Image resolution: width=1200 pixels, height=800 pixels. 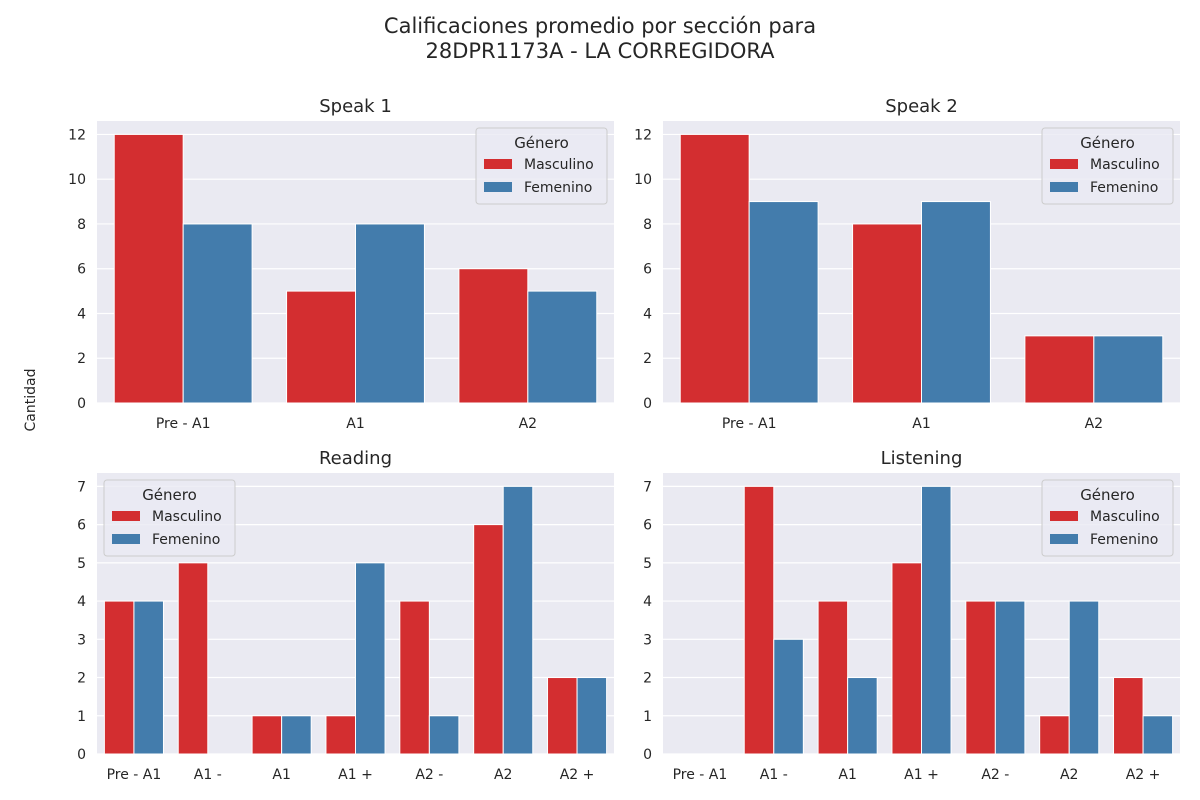 What do you see at coordinates (600, 26) in the screenshot?
I see `suptitle-line-1: Calificaciones promedio por sección para` at bounding box center [600, 26].